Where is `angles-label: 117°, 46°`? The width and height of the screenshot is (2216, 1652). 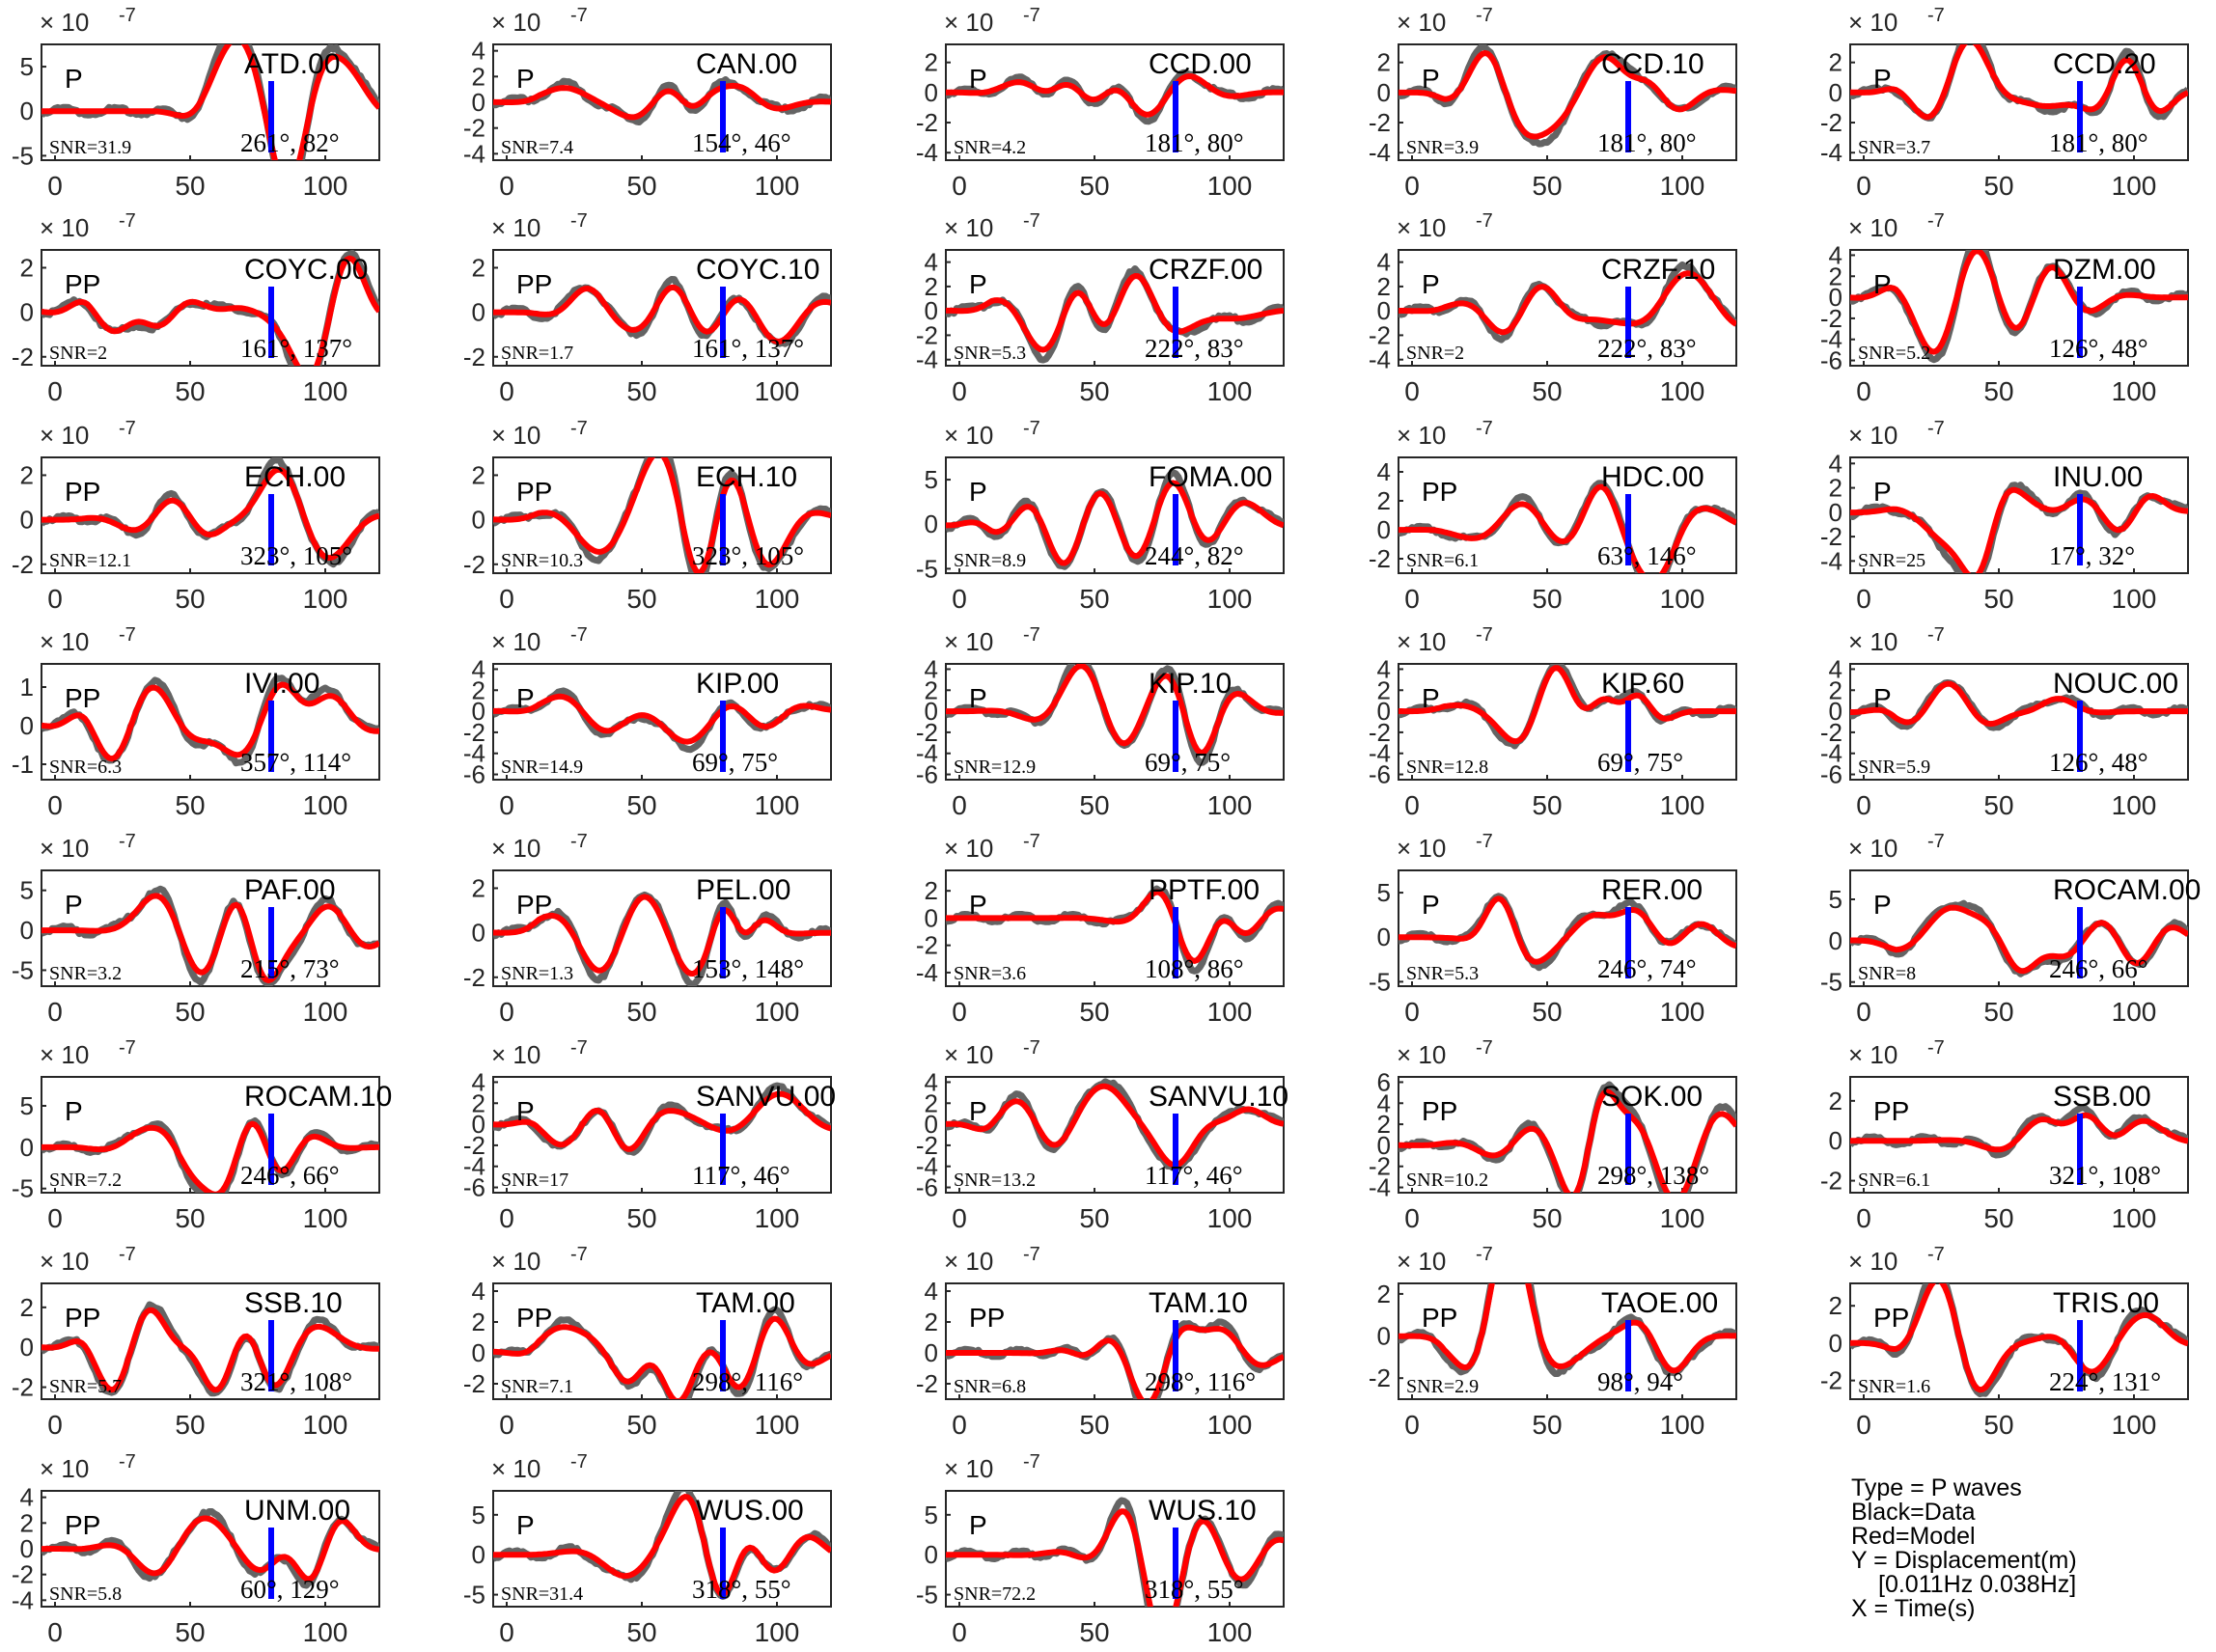
angles-label: 117°, 46° is located at coordinates (741, 1175).